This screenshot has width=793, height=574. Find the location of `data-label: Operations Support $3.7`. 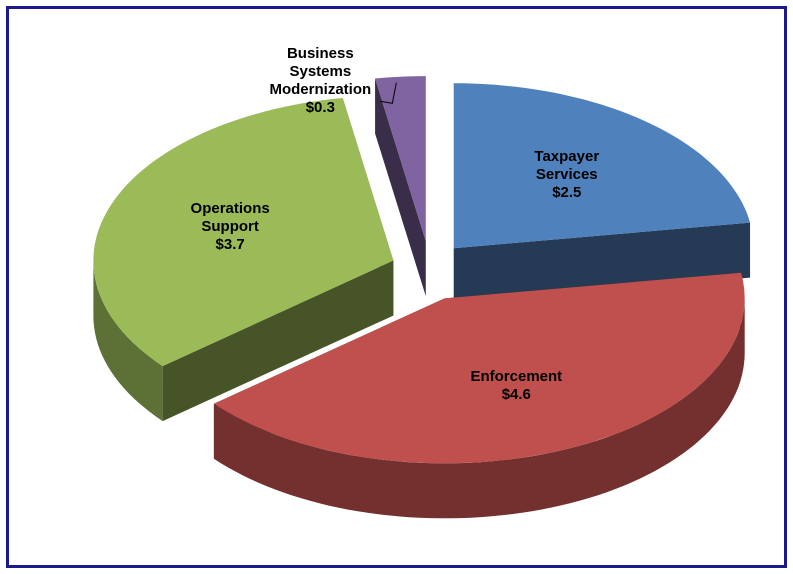

data-label: Operations Support $3.7 is located at coordinates (230, 227).